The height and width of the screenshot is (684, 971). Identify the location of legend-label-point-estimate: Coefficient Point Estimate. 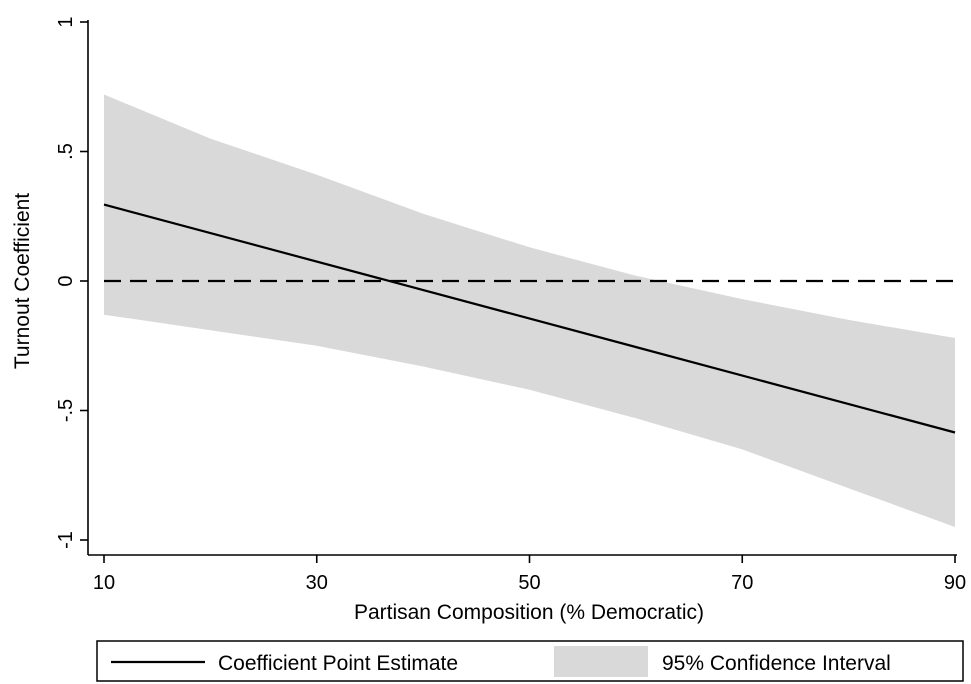
(338, 663).